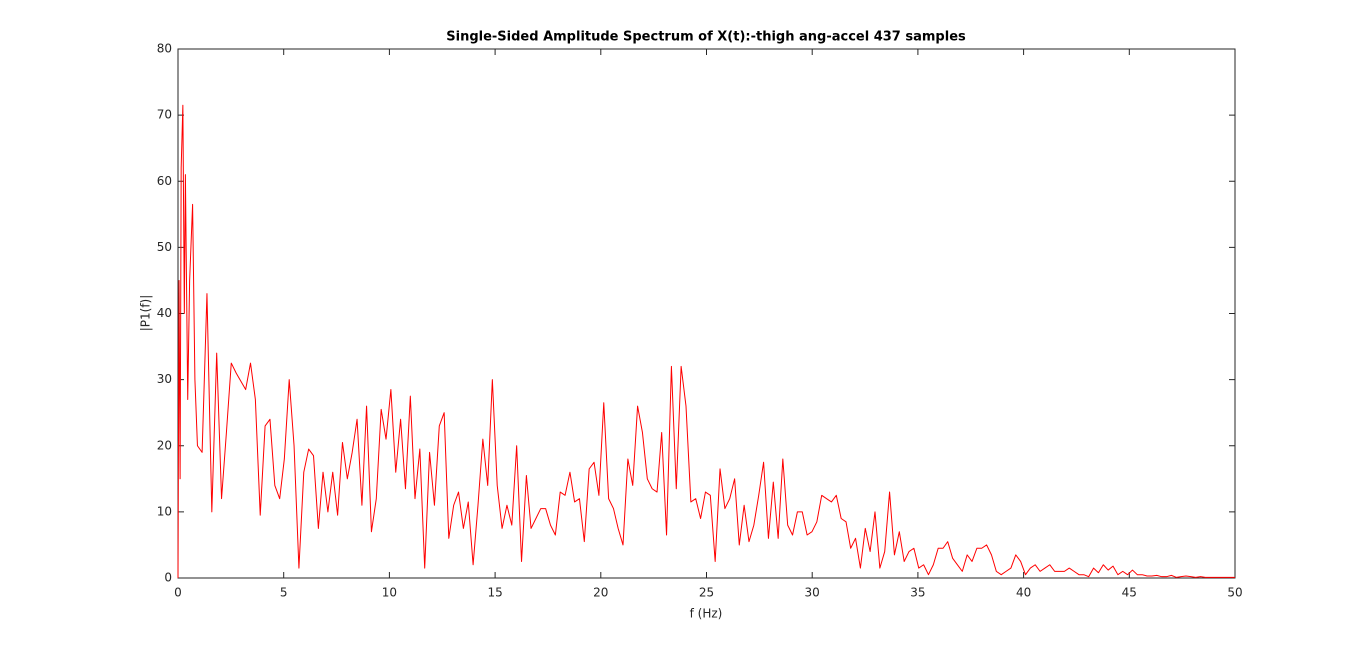 The width and height of the screenshot is (1366, 651). I want to click on x-tick-label: 35, so click(917, 593).